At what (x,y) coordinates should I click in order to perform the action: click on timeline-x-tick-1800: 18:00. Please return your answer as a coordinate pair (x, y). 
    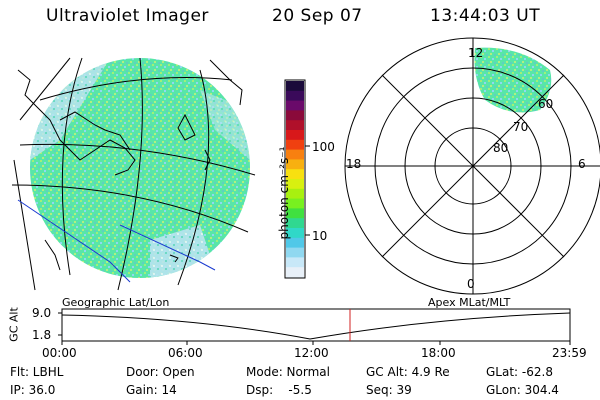
    Looking at the image, I should click on (438, 353).